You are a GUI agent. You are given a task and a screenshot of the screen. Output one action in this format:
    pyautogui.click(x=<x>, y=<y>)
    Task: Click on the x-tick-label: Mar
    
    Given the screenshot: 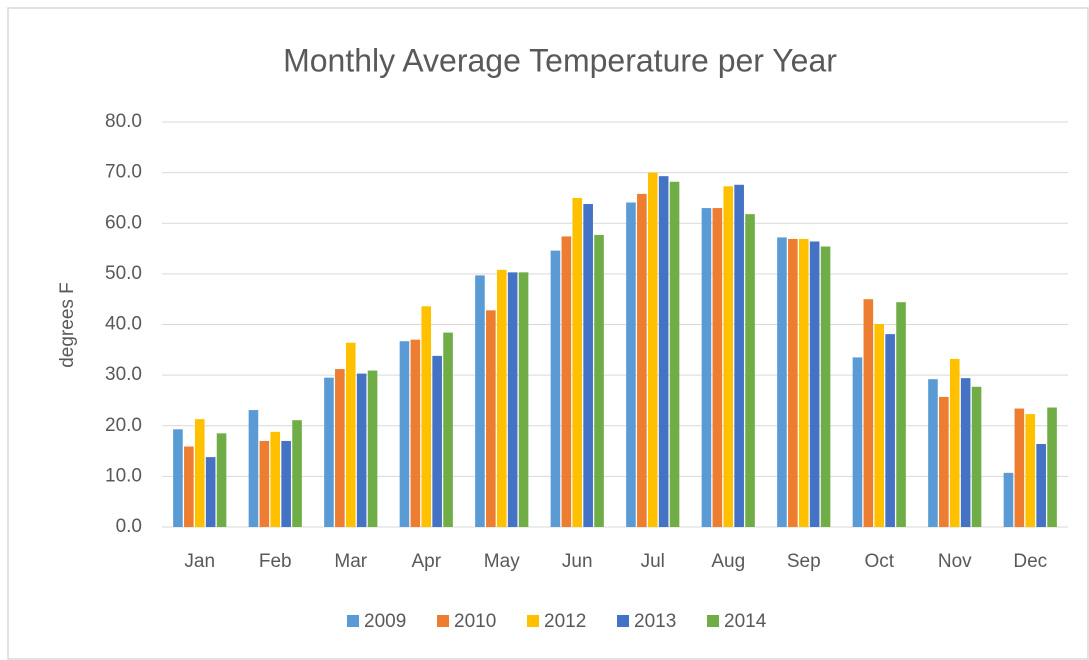 What is the action you would take?
    pyautogui.click(x=350, y=561)
    